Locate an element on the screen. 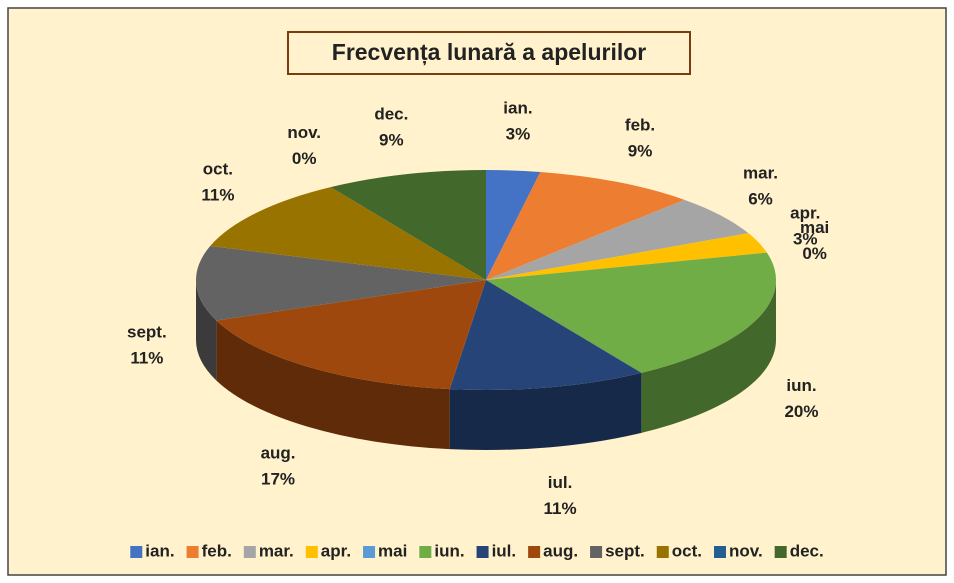 The image size is (954, 583). category-label: aug. is located at coordinates (278, 453).